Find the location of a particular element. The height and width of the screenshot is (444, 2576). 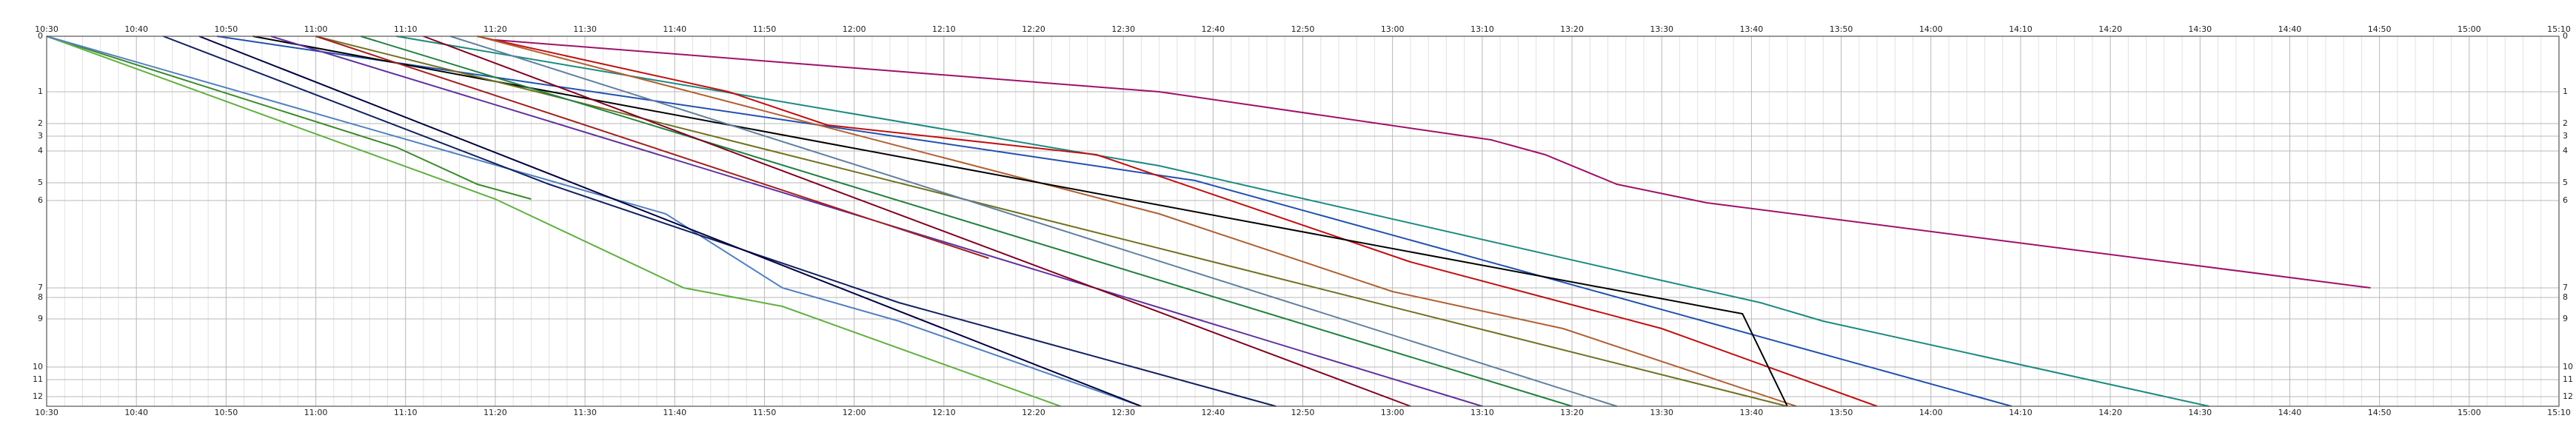

x-tick-label-bottom: 12:40 is located at coordinates (1213, 412).